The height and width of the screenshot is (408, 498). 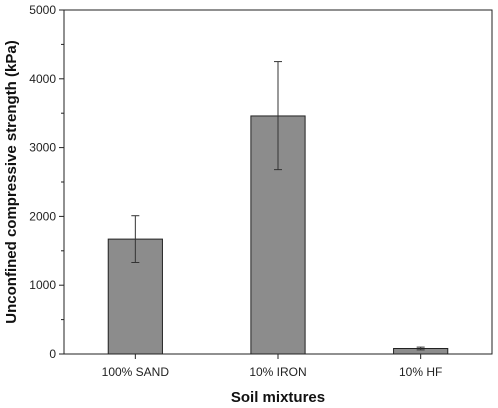 I want to click on y-tick-label: 3000, so click(x=42, y=148).